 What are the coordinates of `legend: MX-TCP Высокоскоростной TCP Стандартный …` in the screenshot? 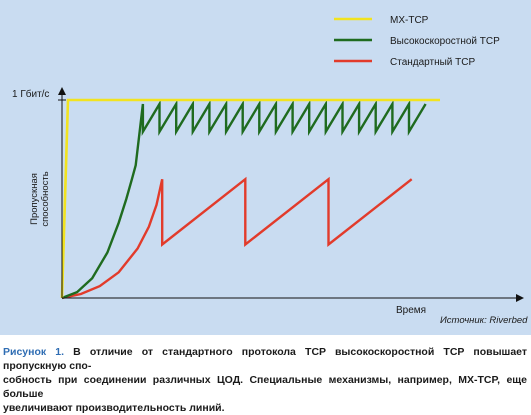 It's located at (417, 41).